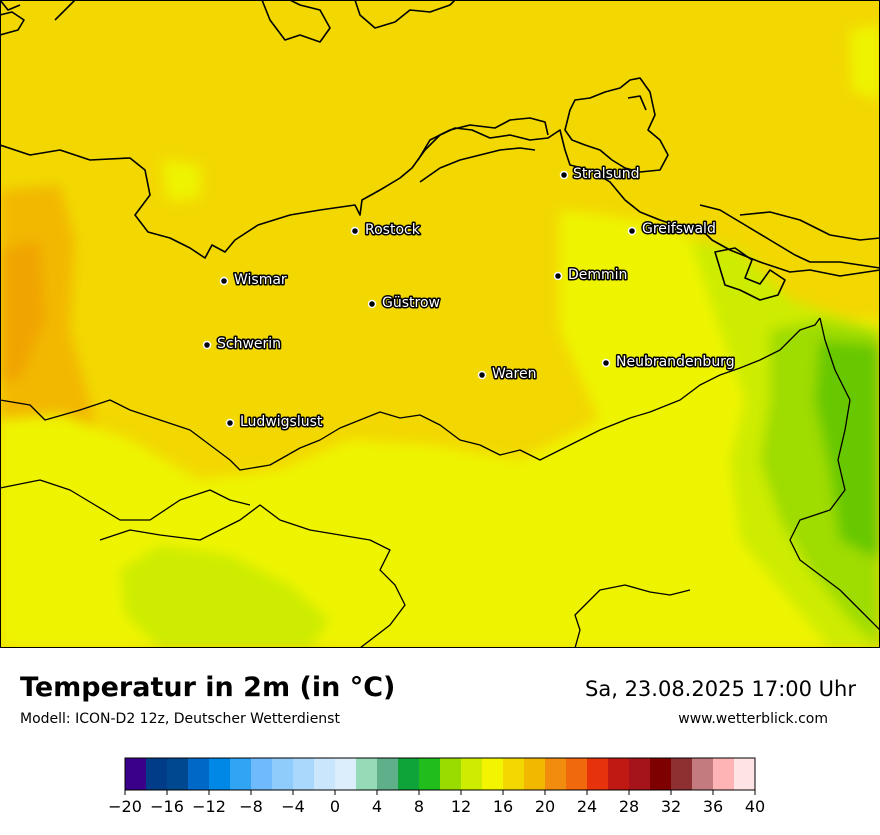 This screenshot has height=835, width=880. What do you see at coordinates (720, 689) in the screenshot?
I see `forecast-datetime: Sa, 23.08.2025 17:00 Uhr` at bounding box center [720, 689].